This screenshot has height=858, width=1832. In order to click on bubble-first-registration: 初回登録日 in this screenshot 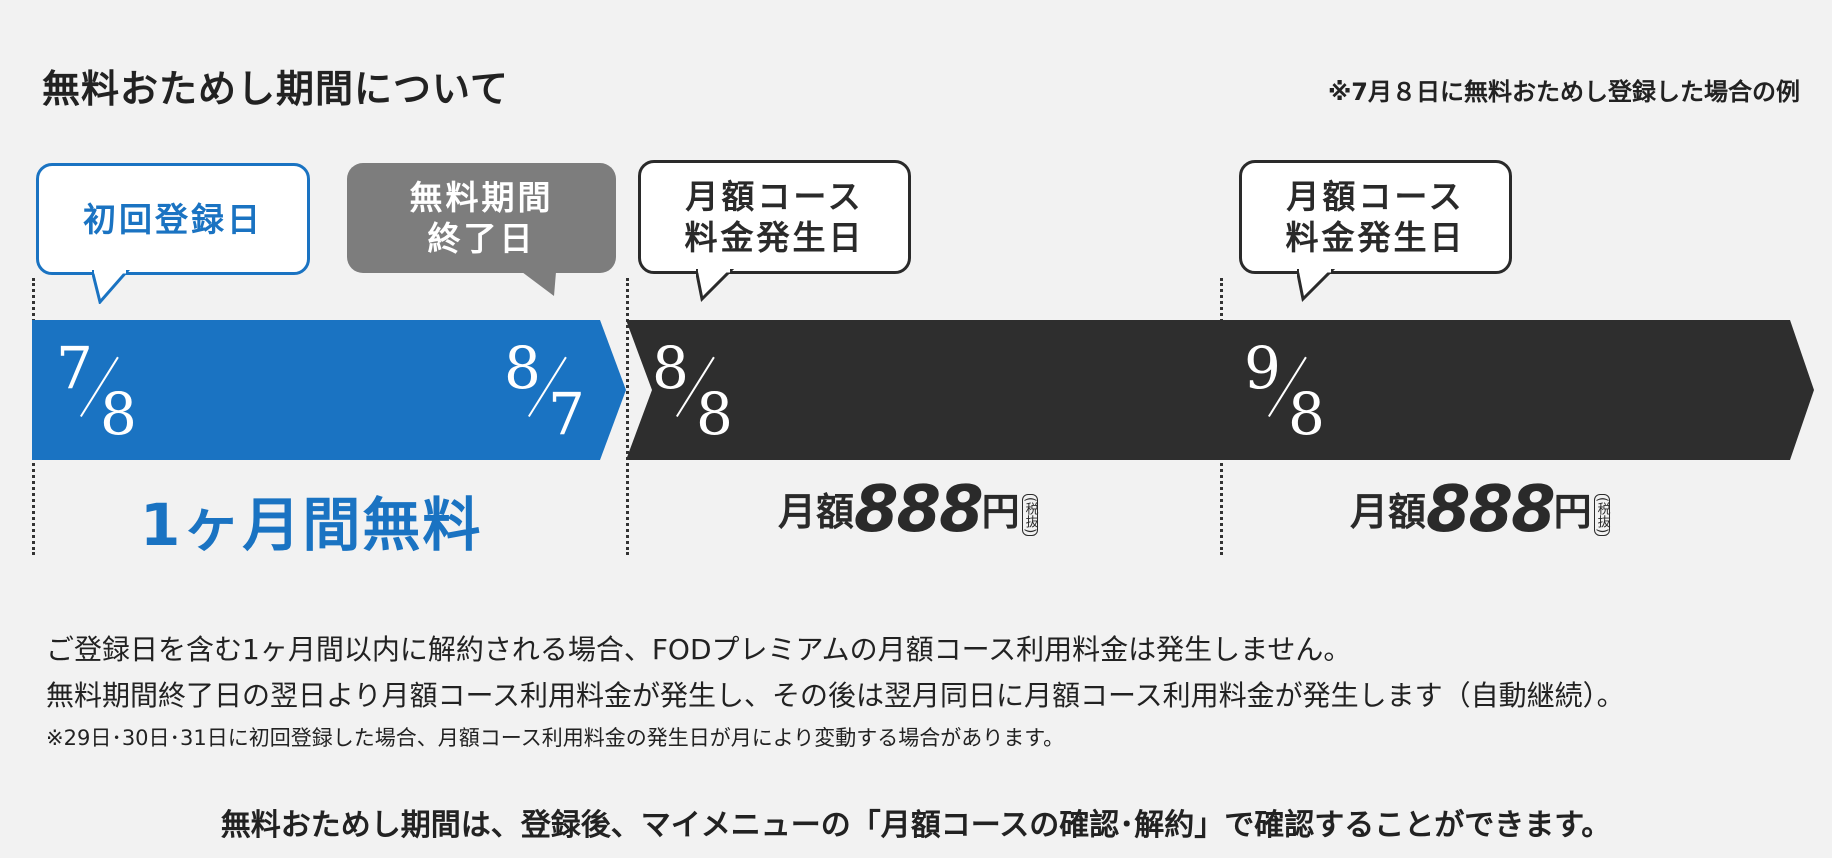, I will do `click(173, 219)`.